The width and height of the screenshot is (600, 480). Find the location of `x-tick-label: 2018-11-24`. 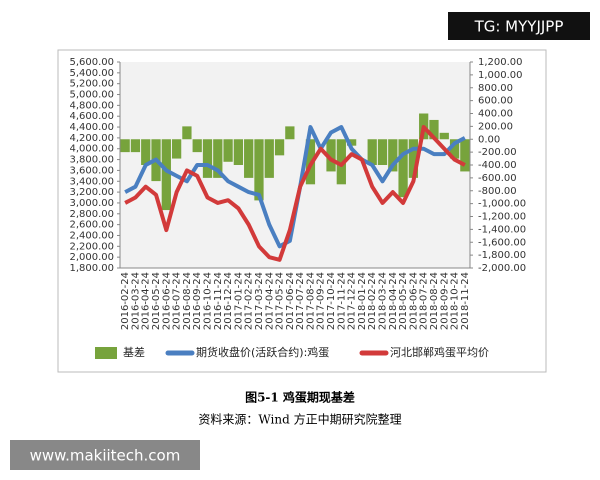

x-tick-label: 2018-11-24 is located at coordinates (465, 301).